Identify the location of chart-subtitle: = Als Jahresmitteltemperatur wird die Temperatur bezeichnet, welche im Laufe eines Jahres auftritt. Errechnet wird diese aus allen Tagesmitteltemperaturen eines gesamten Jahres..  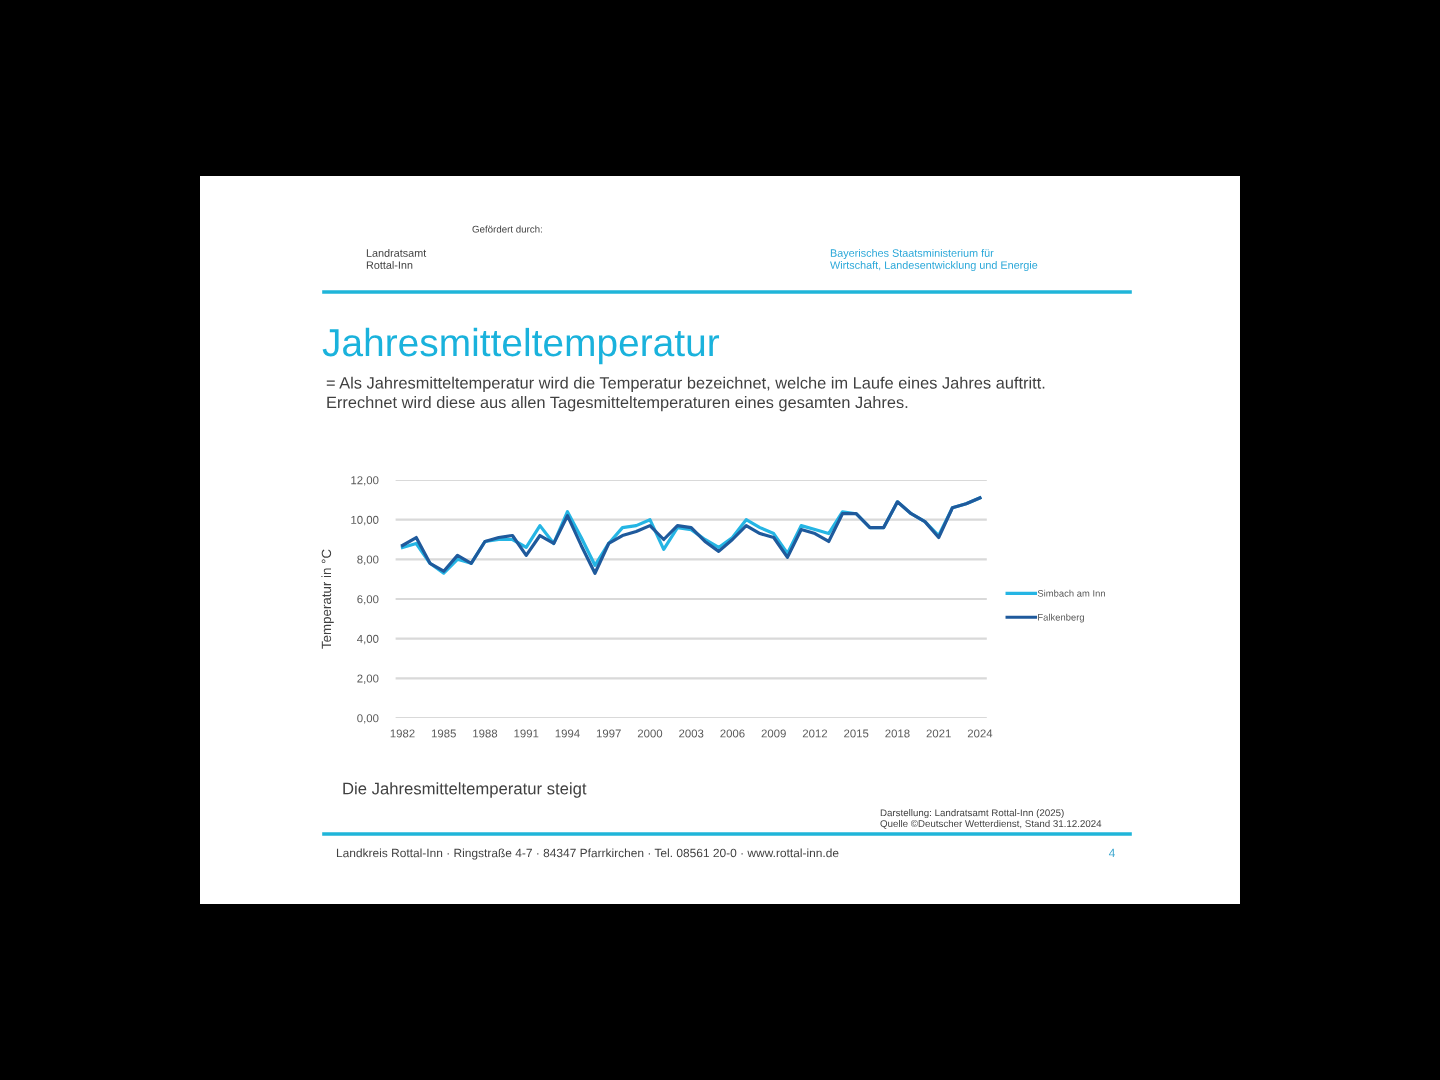
(685, 394).